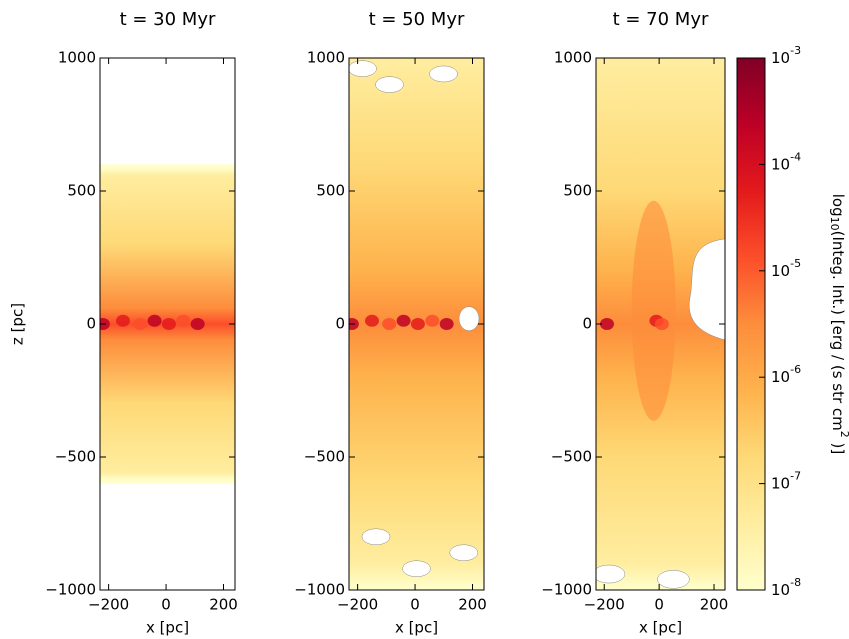 This screenshot has width=849, height=639. Describe the element at coordinates (168, 19) in the screenshot. I see `panel-title: t = 30 Myr` at that location.